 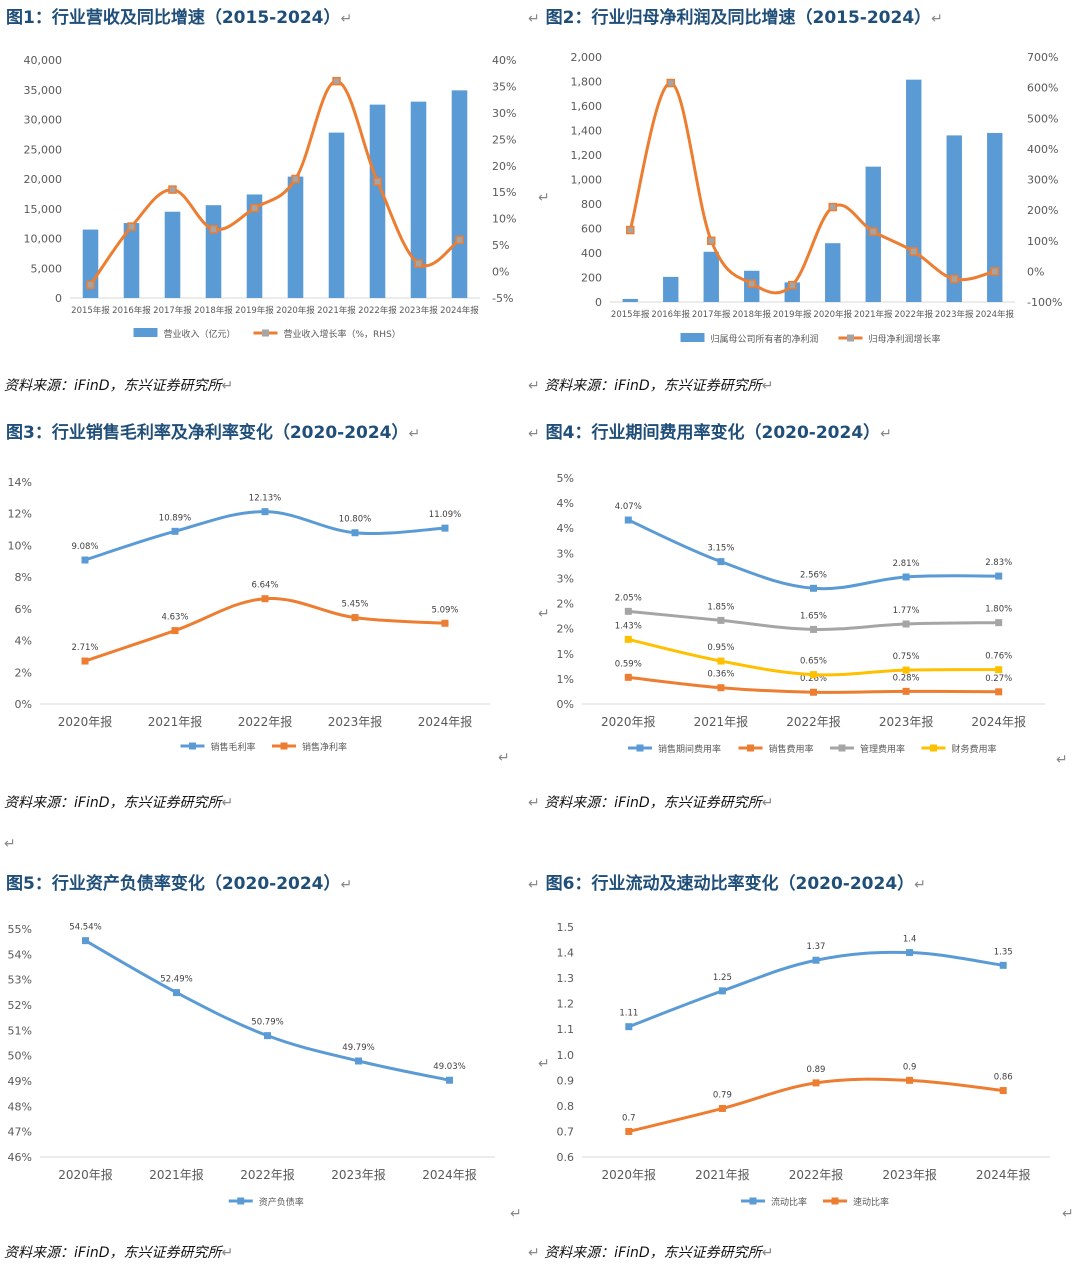 I want to click on y-tick-label: 4%, so click(x=565, y=528).